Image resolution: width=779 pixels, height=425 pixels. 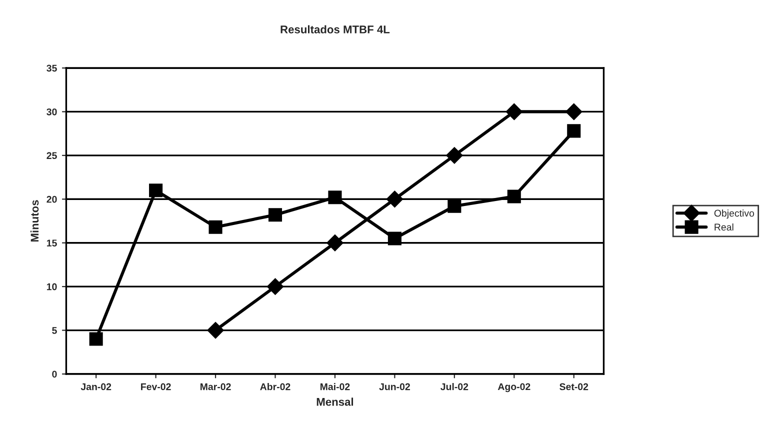 What do you see at coordinates (275, 386) in the screenshot?
I see `x-tick-label: Abr-02` at bounding box center [275, 386].